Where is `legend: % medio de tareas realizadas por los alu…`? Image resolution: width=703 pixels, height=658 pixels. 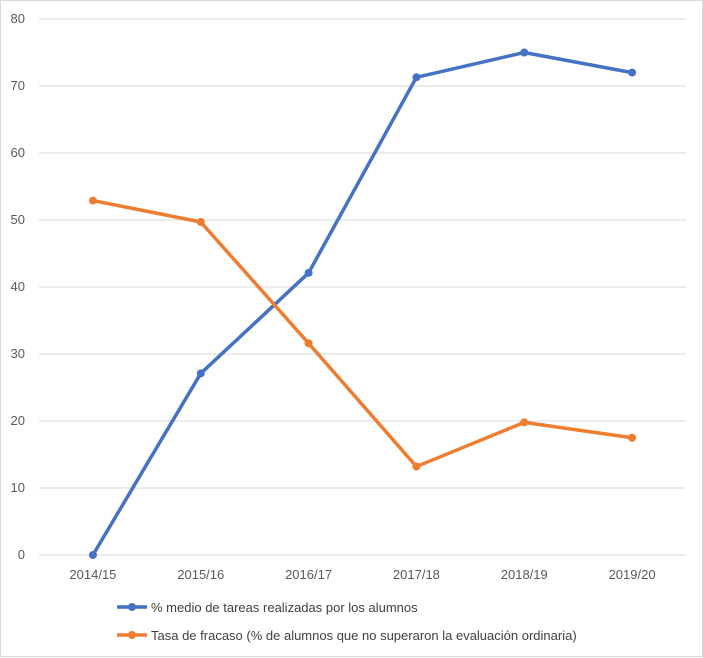 legend: % medio de tareas realizadas por los alu… is located at coordinates (347, 621).